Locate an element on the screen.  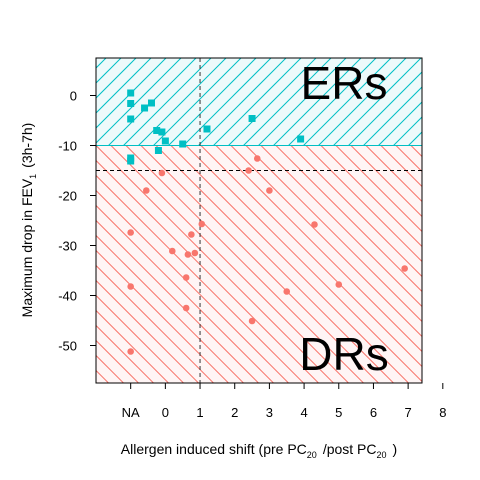
x-tick-label: NA is located at coordinates (131, 412).